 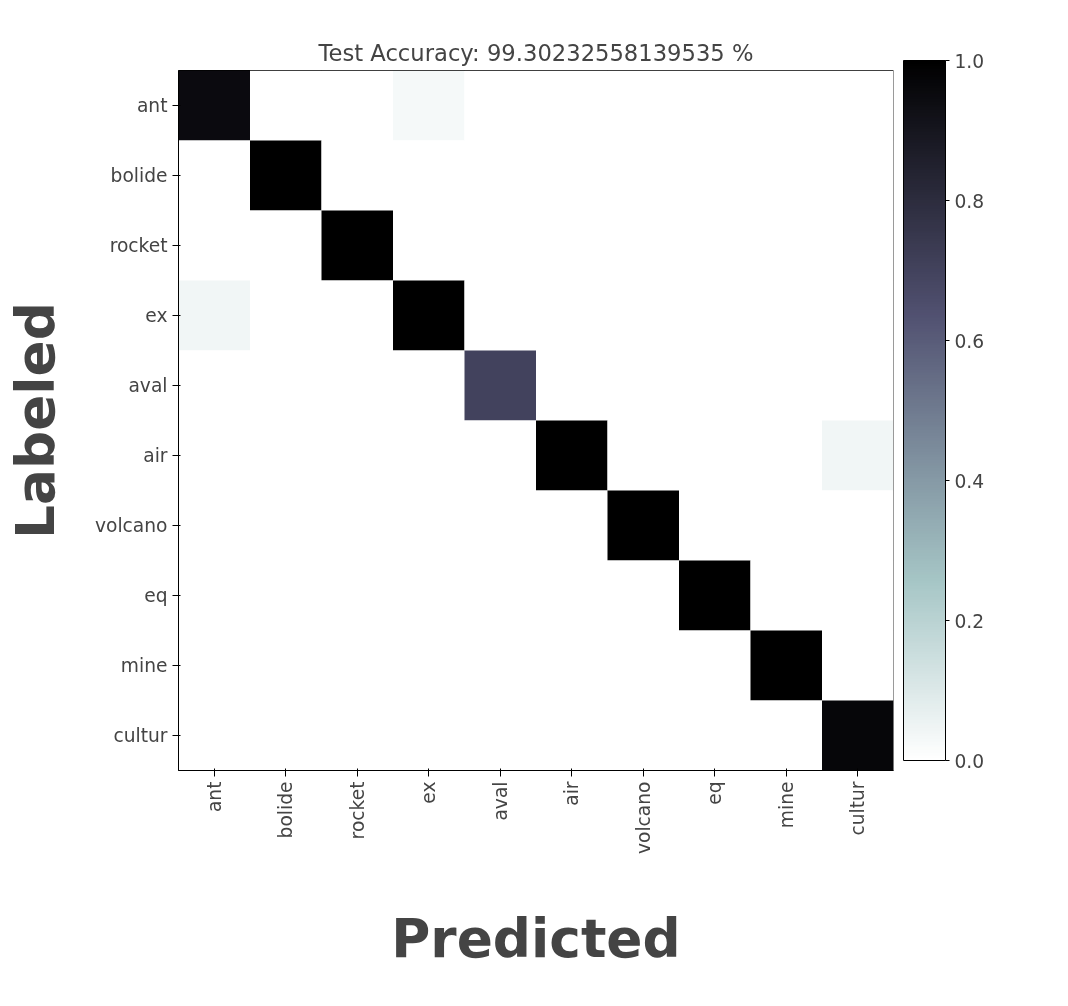 What do you see at coordinates (969, 481) in the screenshot?
I see `color-bar-label: 0.4` at bounding box center [969, 481].